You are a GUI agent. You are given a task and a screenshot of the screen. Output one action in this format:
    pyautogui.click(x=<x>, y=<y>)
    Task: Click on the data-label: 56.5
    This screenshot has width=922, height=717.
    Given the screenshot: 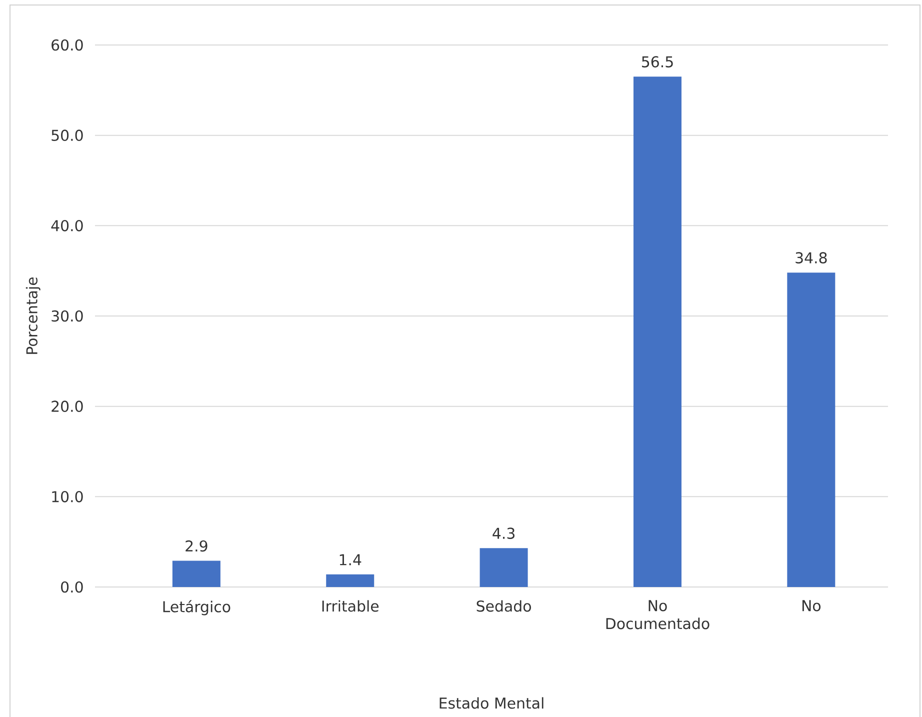 What is the action you would take?
    pyautogui.click(x=657, y=62)
    